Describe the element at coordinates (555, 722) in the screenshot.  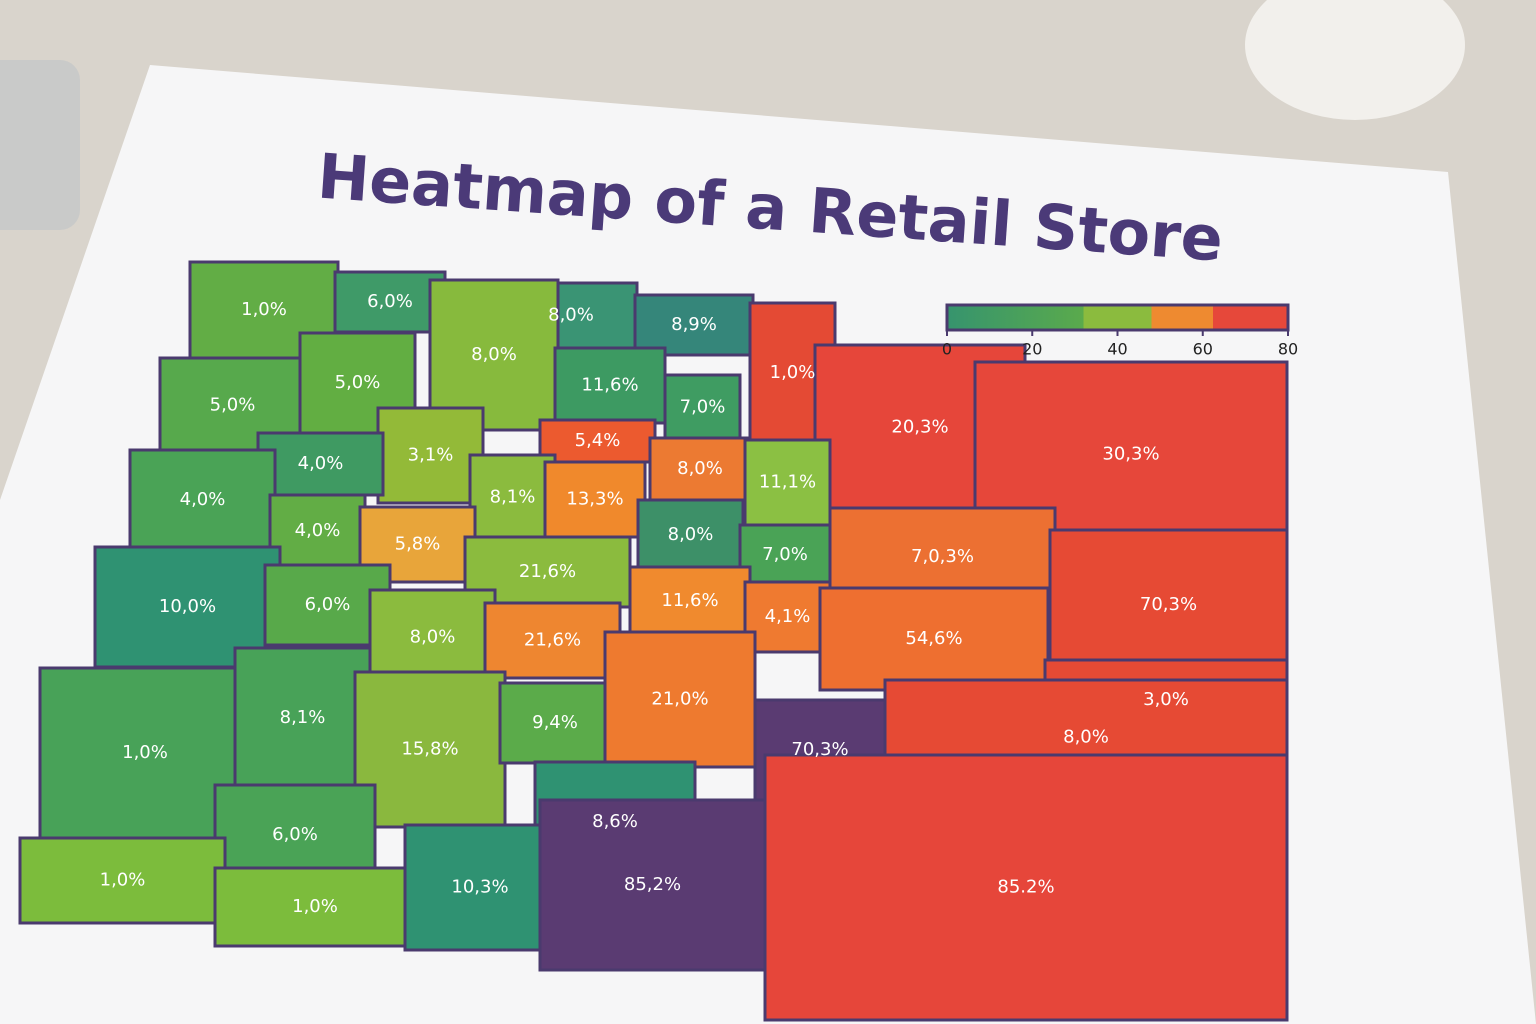
I see `region-label: 9,4%` at that location.